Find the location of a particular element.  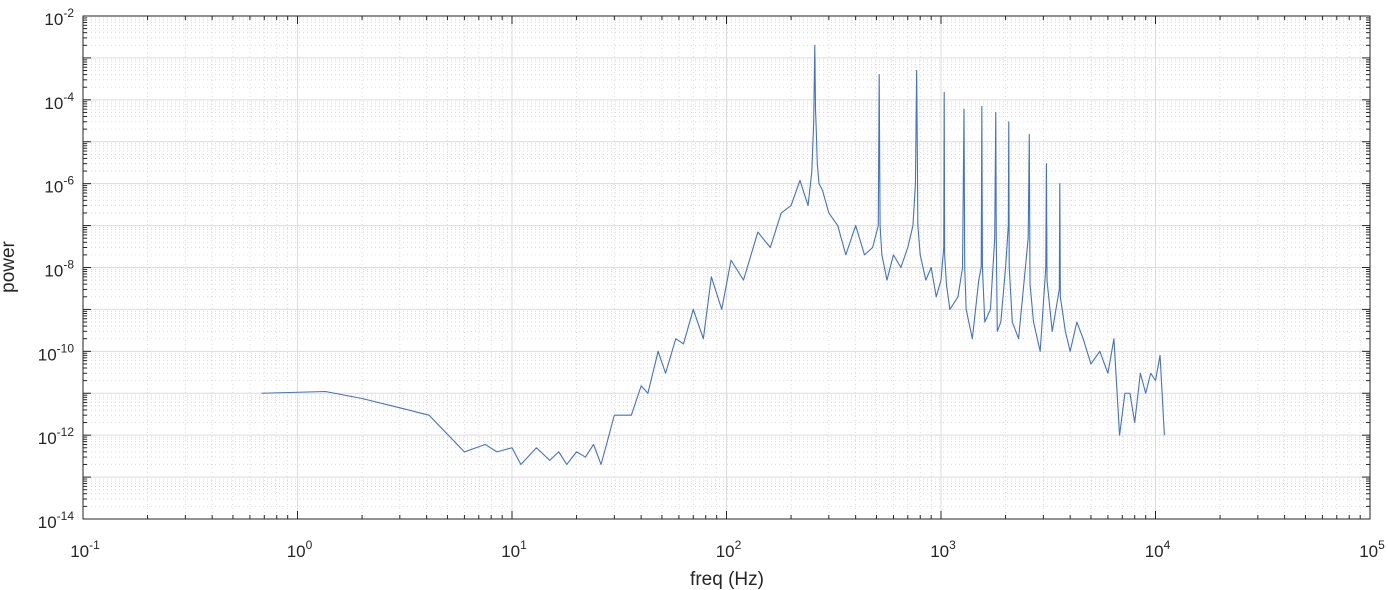

y-axis-title: power is located at coordinates (9, 266).